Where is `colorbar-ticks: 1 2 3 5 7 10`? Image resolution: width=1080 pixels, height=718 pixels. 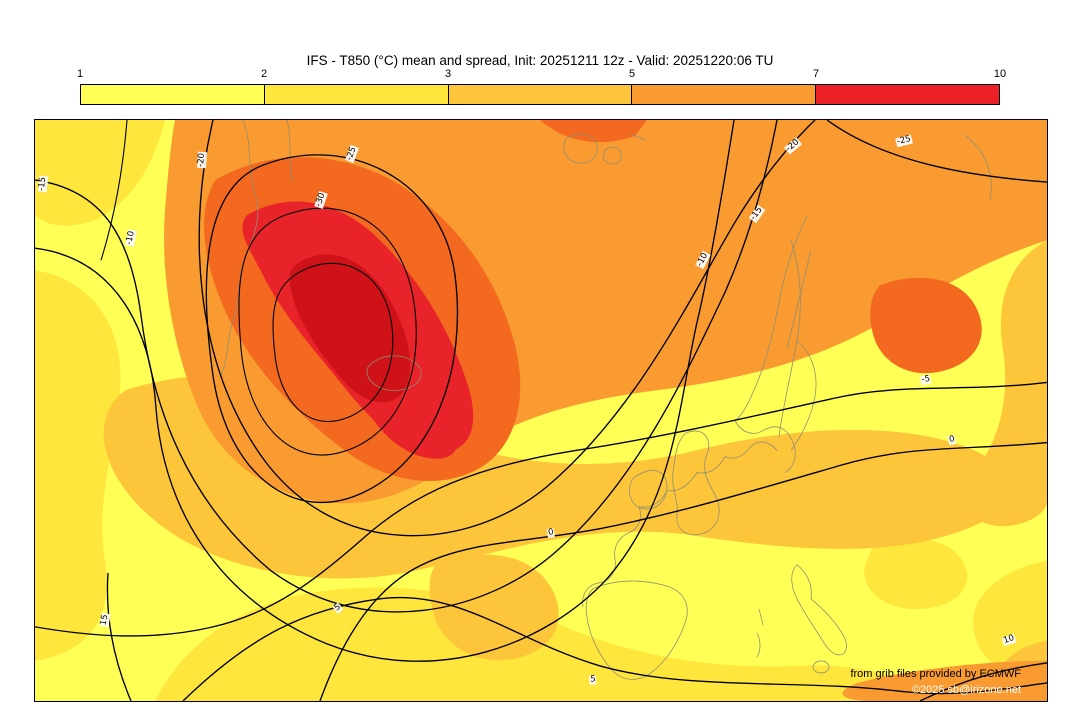
colorbar-ticks: 1 2 3 5 7 10 is located at coordinates (541, 74).